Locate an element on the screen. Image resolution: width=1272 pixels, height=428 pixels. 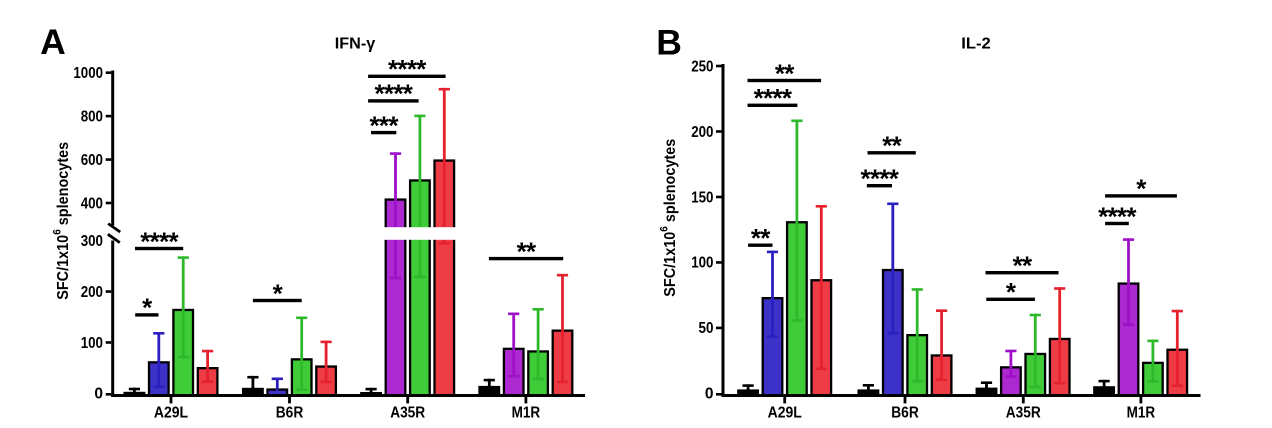
svg-text: 50 is located at coordinates (706, 328).